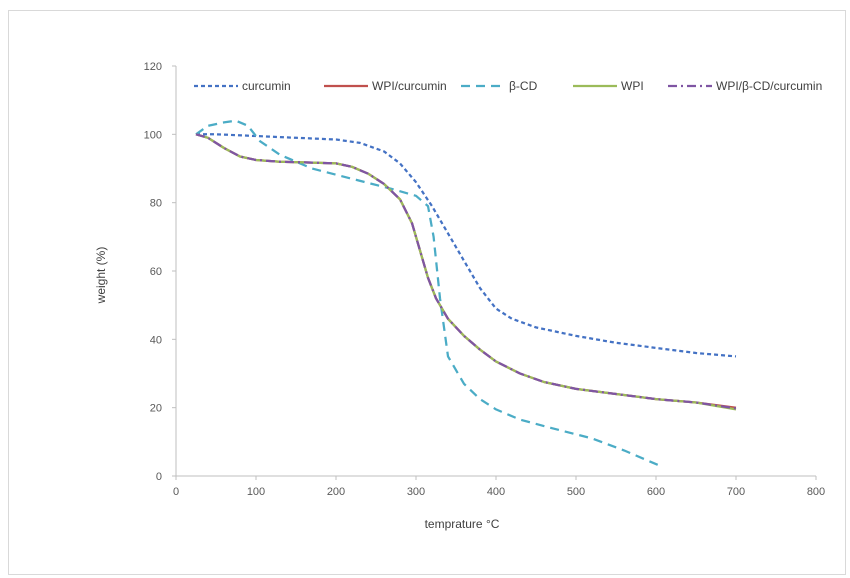  I want to click on x-tick-label: 800, so click(816, 492).